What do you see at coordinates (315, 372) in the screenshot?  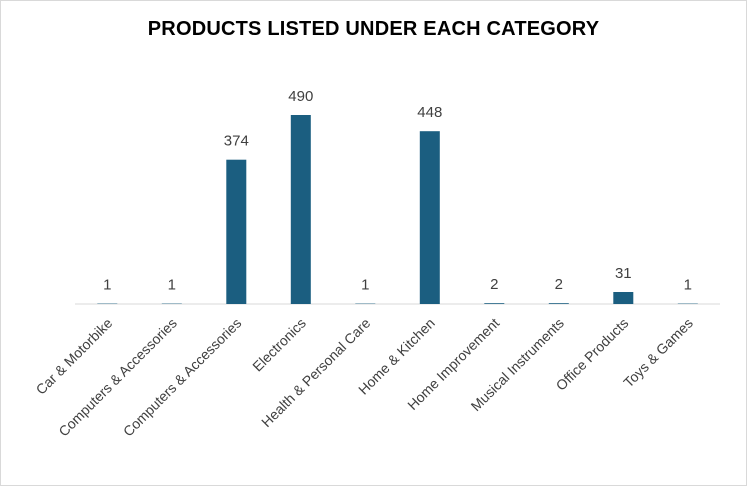 I see `x-tick-label-4: Health & Personal Care` at bounding box center [315, 372].